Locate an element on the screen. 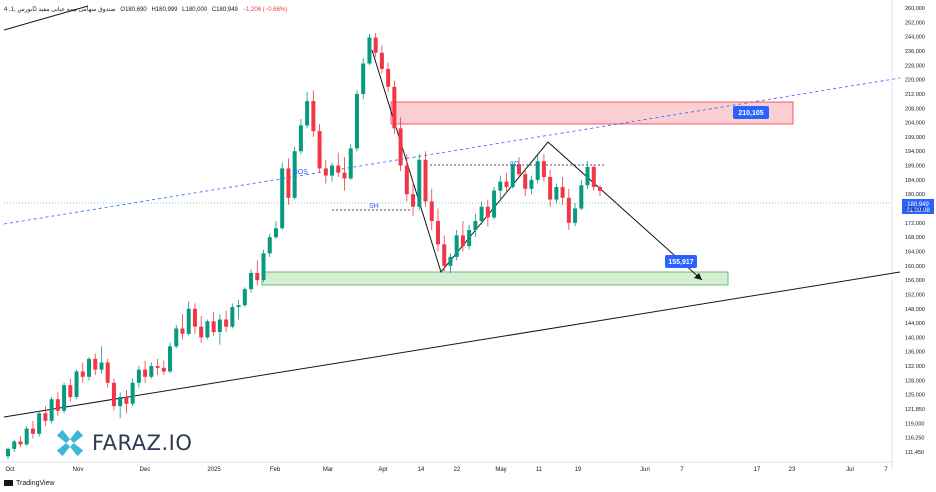 This screenshot has height=492, width=936. price-tick-label: 144,000 is located at coordinates (915, 324).